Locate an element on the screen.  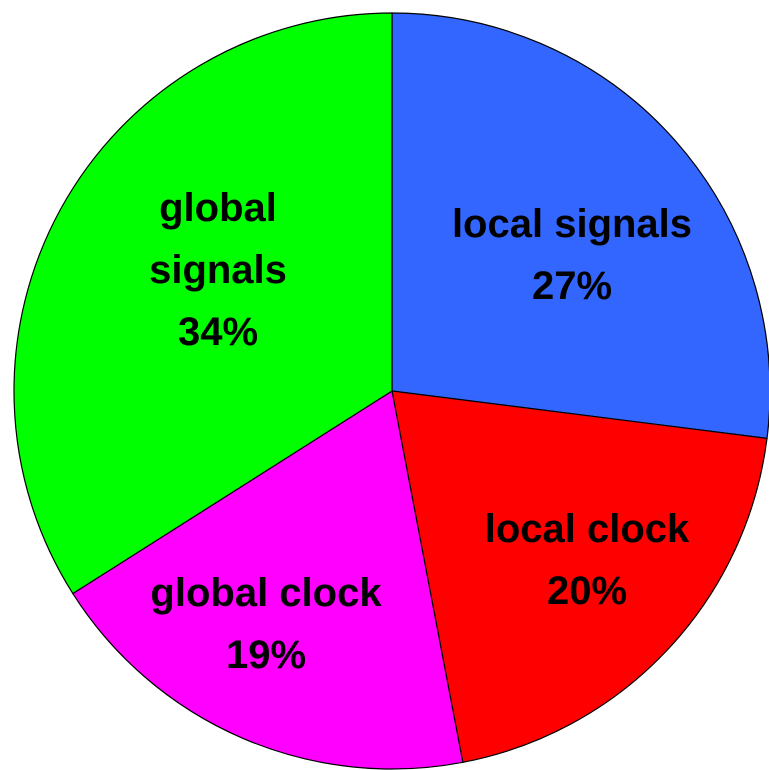
slice-label-global-clock: global clock 19% is located at coordinates (266, 624).